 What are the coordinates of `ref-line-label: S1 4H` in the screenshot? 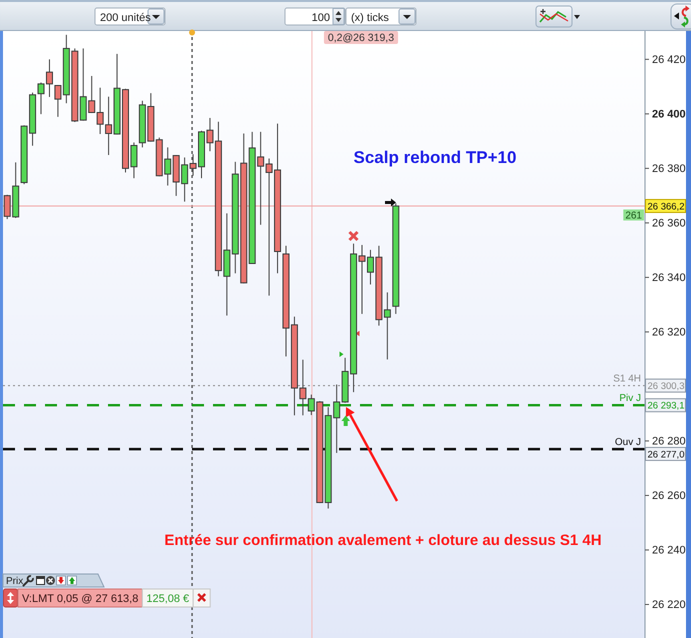 It's located at (627, 379).